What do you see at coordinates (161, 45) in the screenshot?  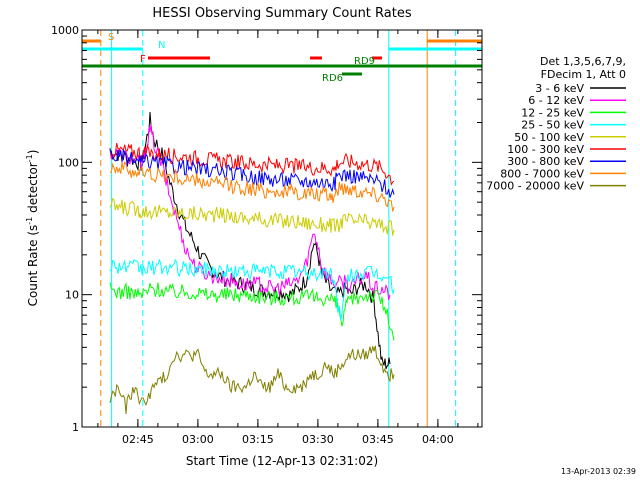 I see `flag-label-n: N` at bounding box center [161, 45].